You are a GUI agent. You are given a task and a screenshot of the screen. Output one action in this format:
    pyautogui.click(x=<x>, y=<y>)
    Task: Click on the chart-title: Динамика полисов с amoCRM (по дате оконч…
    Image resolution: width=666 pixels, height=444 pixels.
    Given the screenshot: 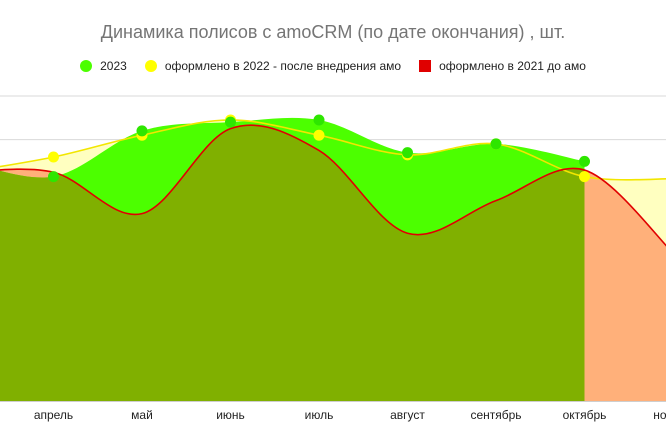 What is the action you would take?
    pyautogui.click(x=333, y=32)
    